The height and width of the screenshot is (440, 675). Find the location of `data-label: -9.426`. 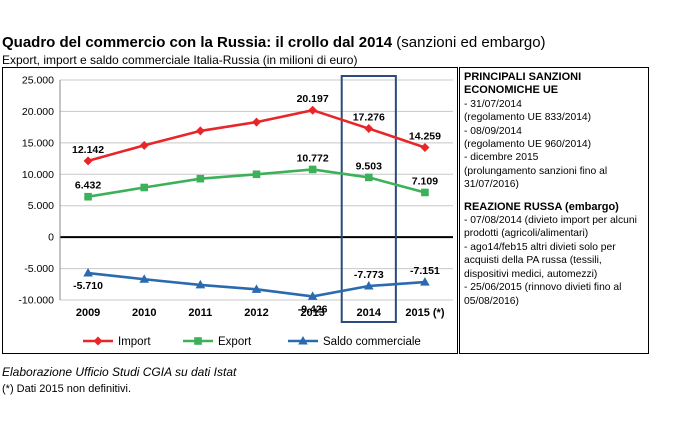

data-label: -9.426 is located at coordinates (313, 309).